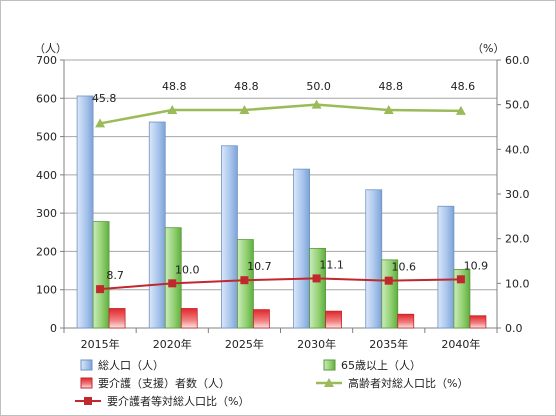  Describe the element at coordinates (88, 401) in the screenshot. I see `legend-care-ratio-marker` at that location.